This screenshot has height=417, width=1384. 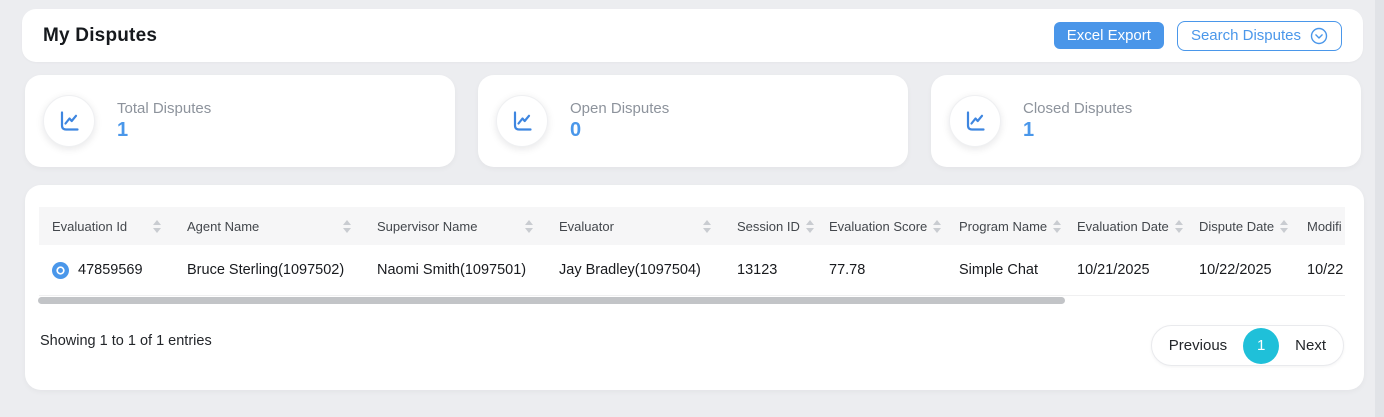 I want to click on cell-evaluation-score: 77.78, so click(x=881, y=270).